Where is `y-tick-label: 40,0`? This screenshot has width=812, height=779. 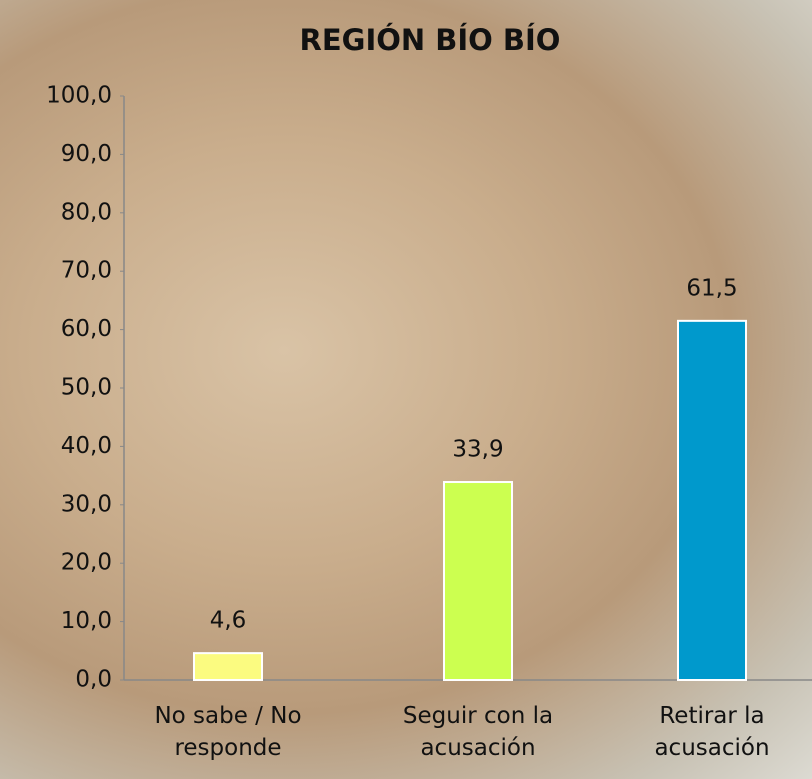 y-tick-label: 40,0 is located at coordinates (86, 446).